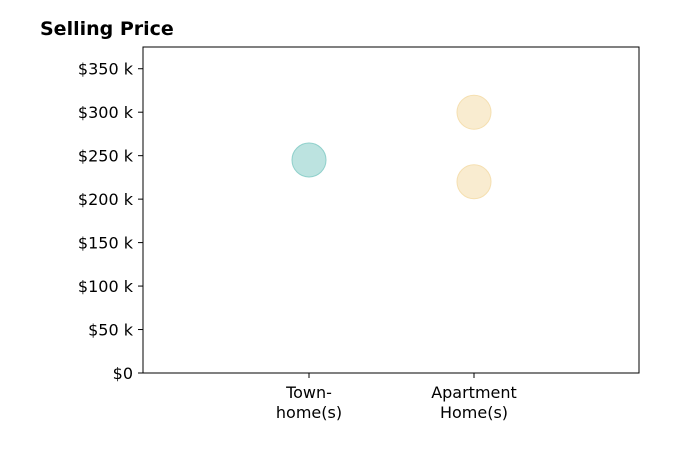 Image resolution: width=679 pixels, height=462 pixels. I want to click on y-tick-label: $350 k, so click(106, 69).